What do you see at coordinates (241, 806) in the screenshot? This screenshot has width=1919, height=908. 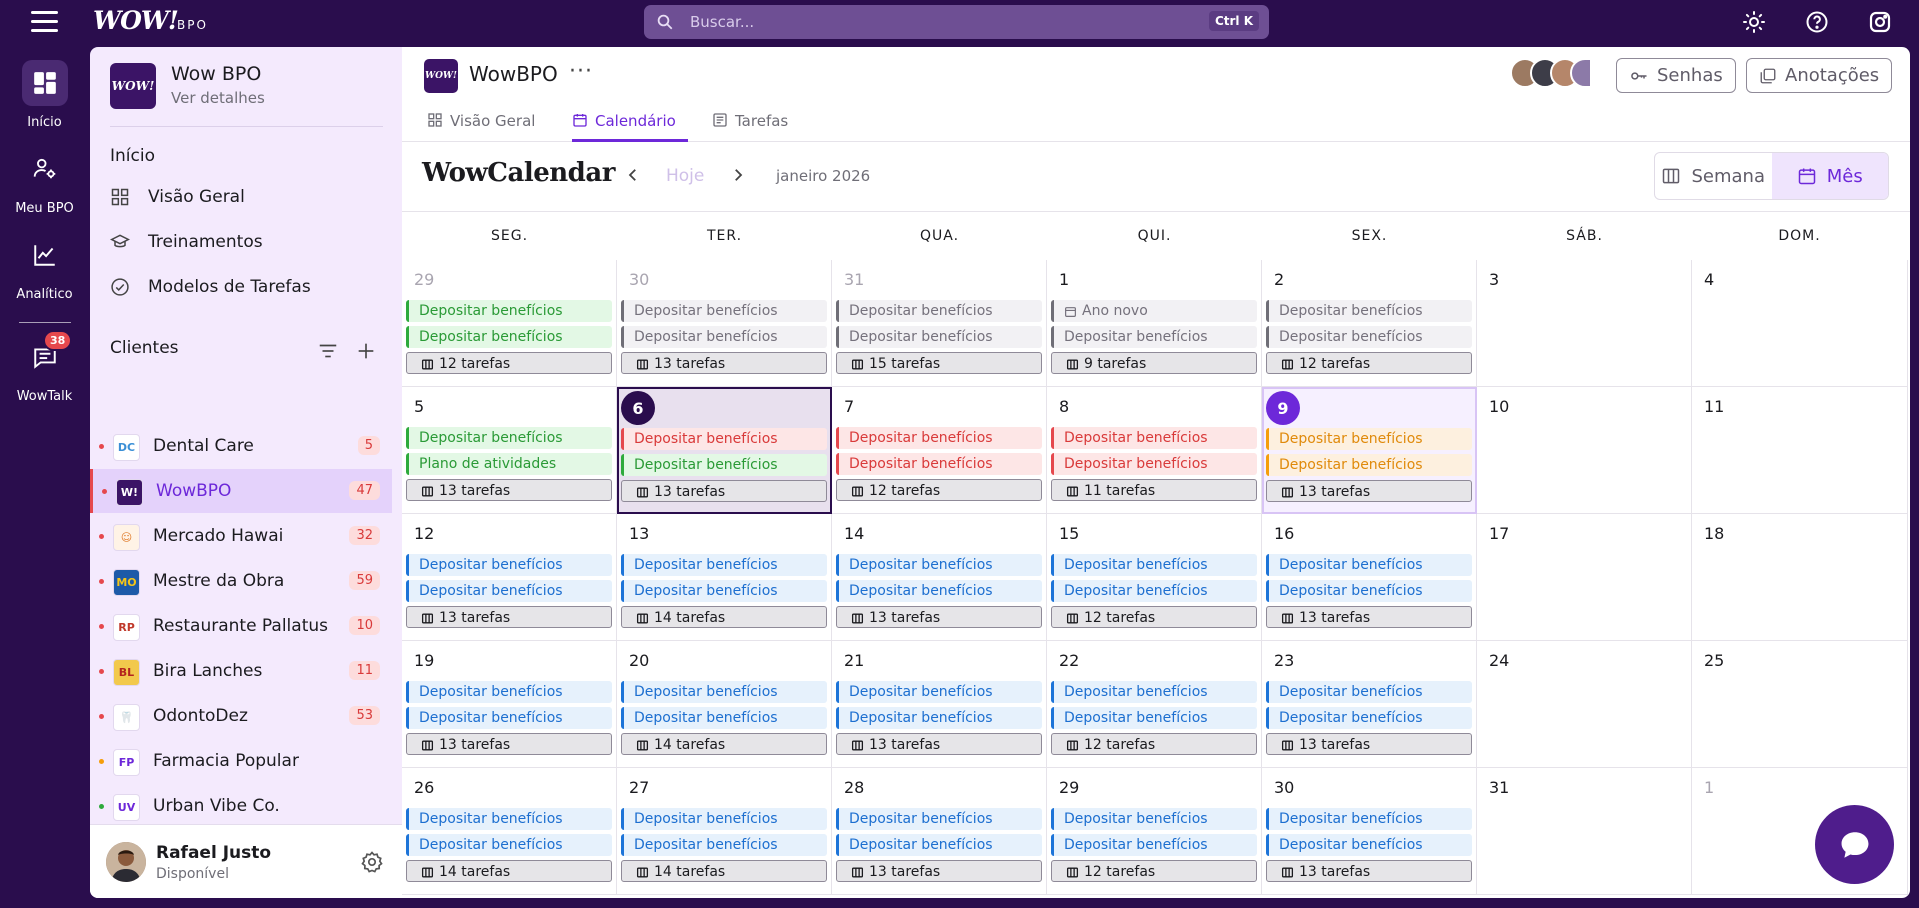 I see `client-item: UV Urban Vibe Co.` at bounding box center [241, 806].